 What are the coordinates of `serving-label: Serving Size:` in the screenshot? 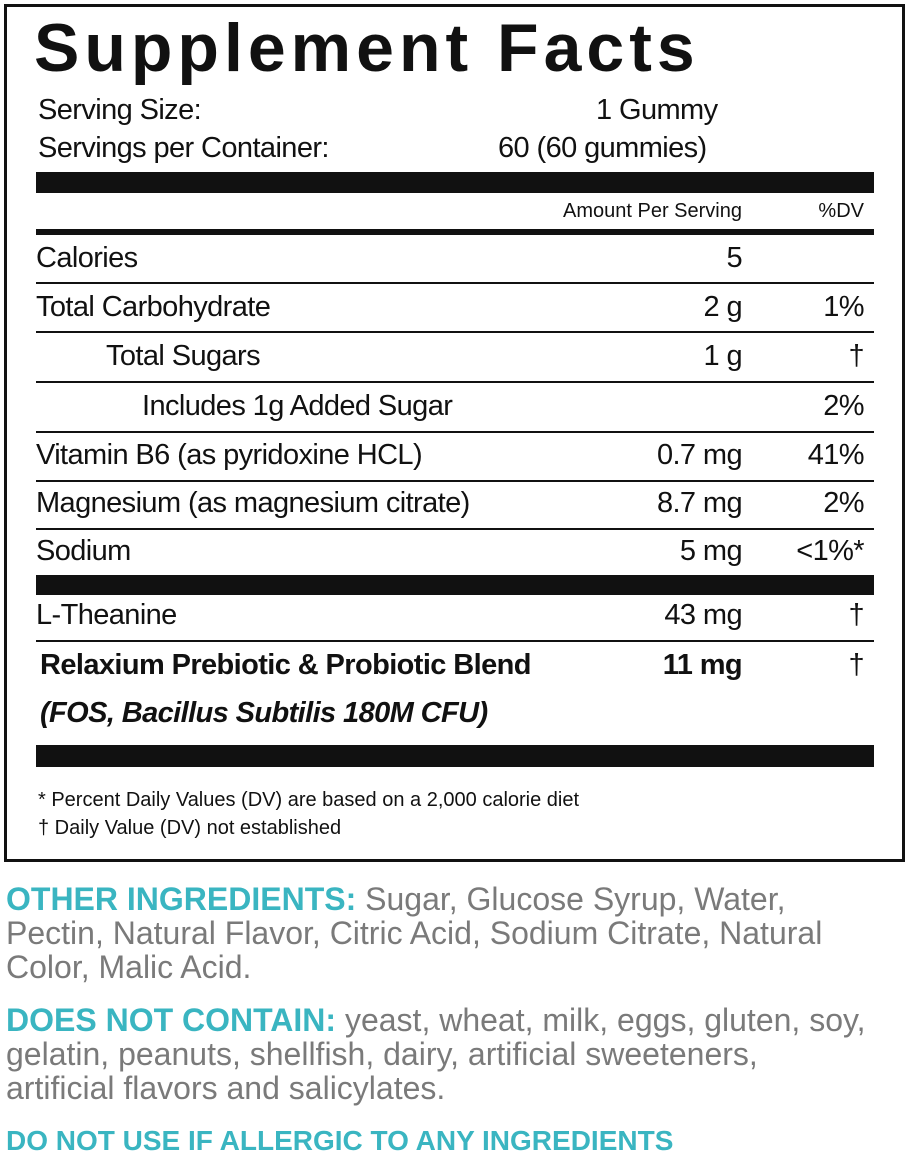 It's located at (120, 110).